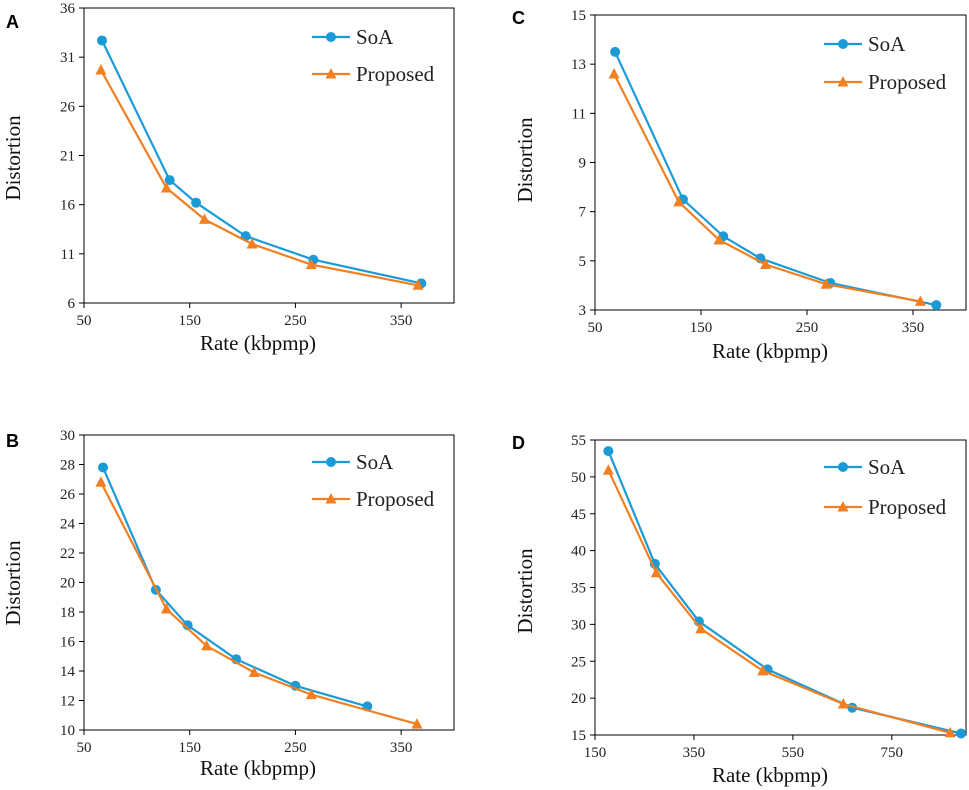 This screenshot has height=790, width=969. Describe the element at coordinates (518, 18) in the screenshot. I see `panel-letter-c: C` at that location.